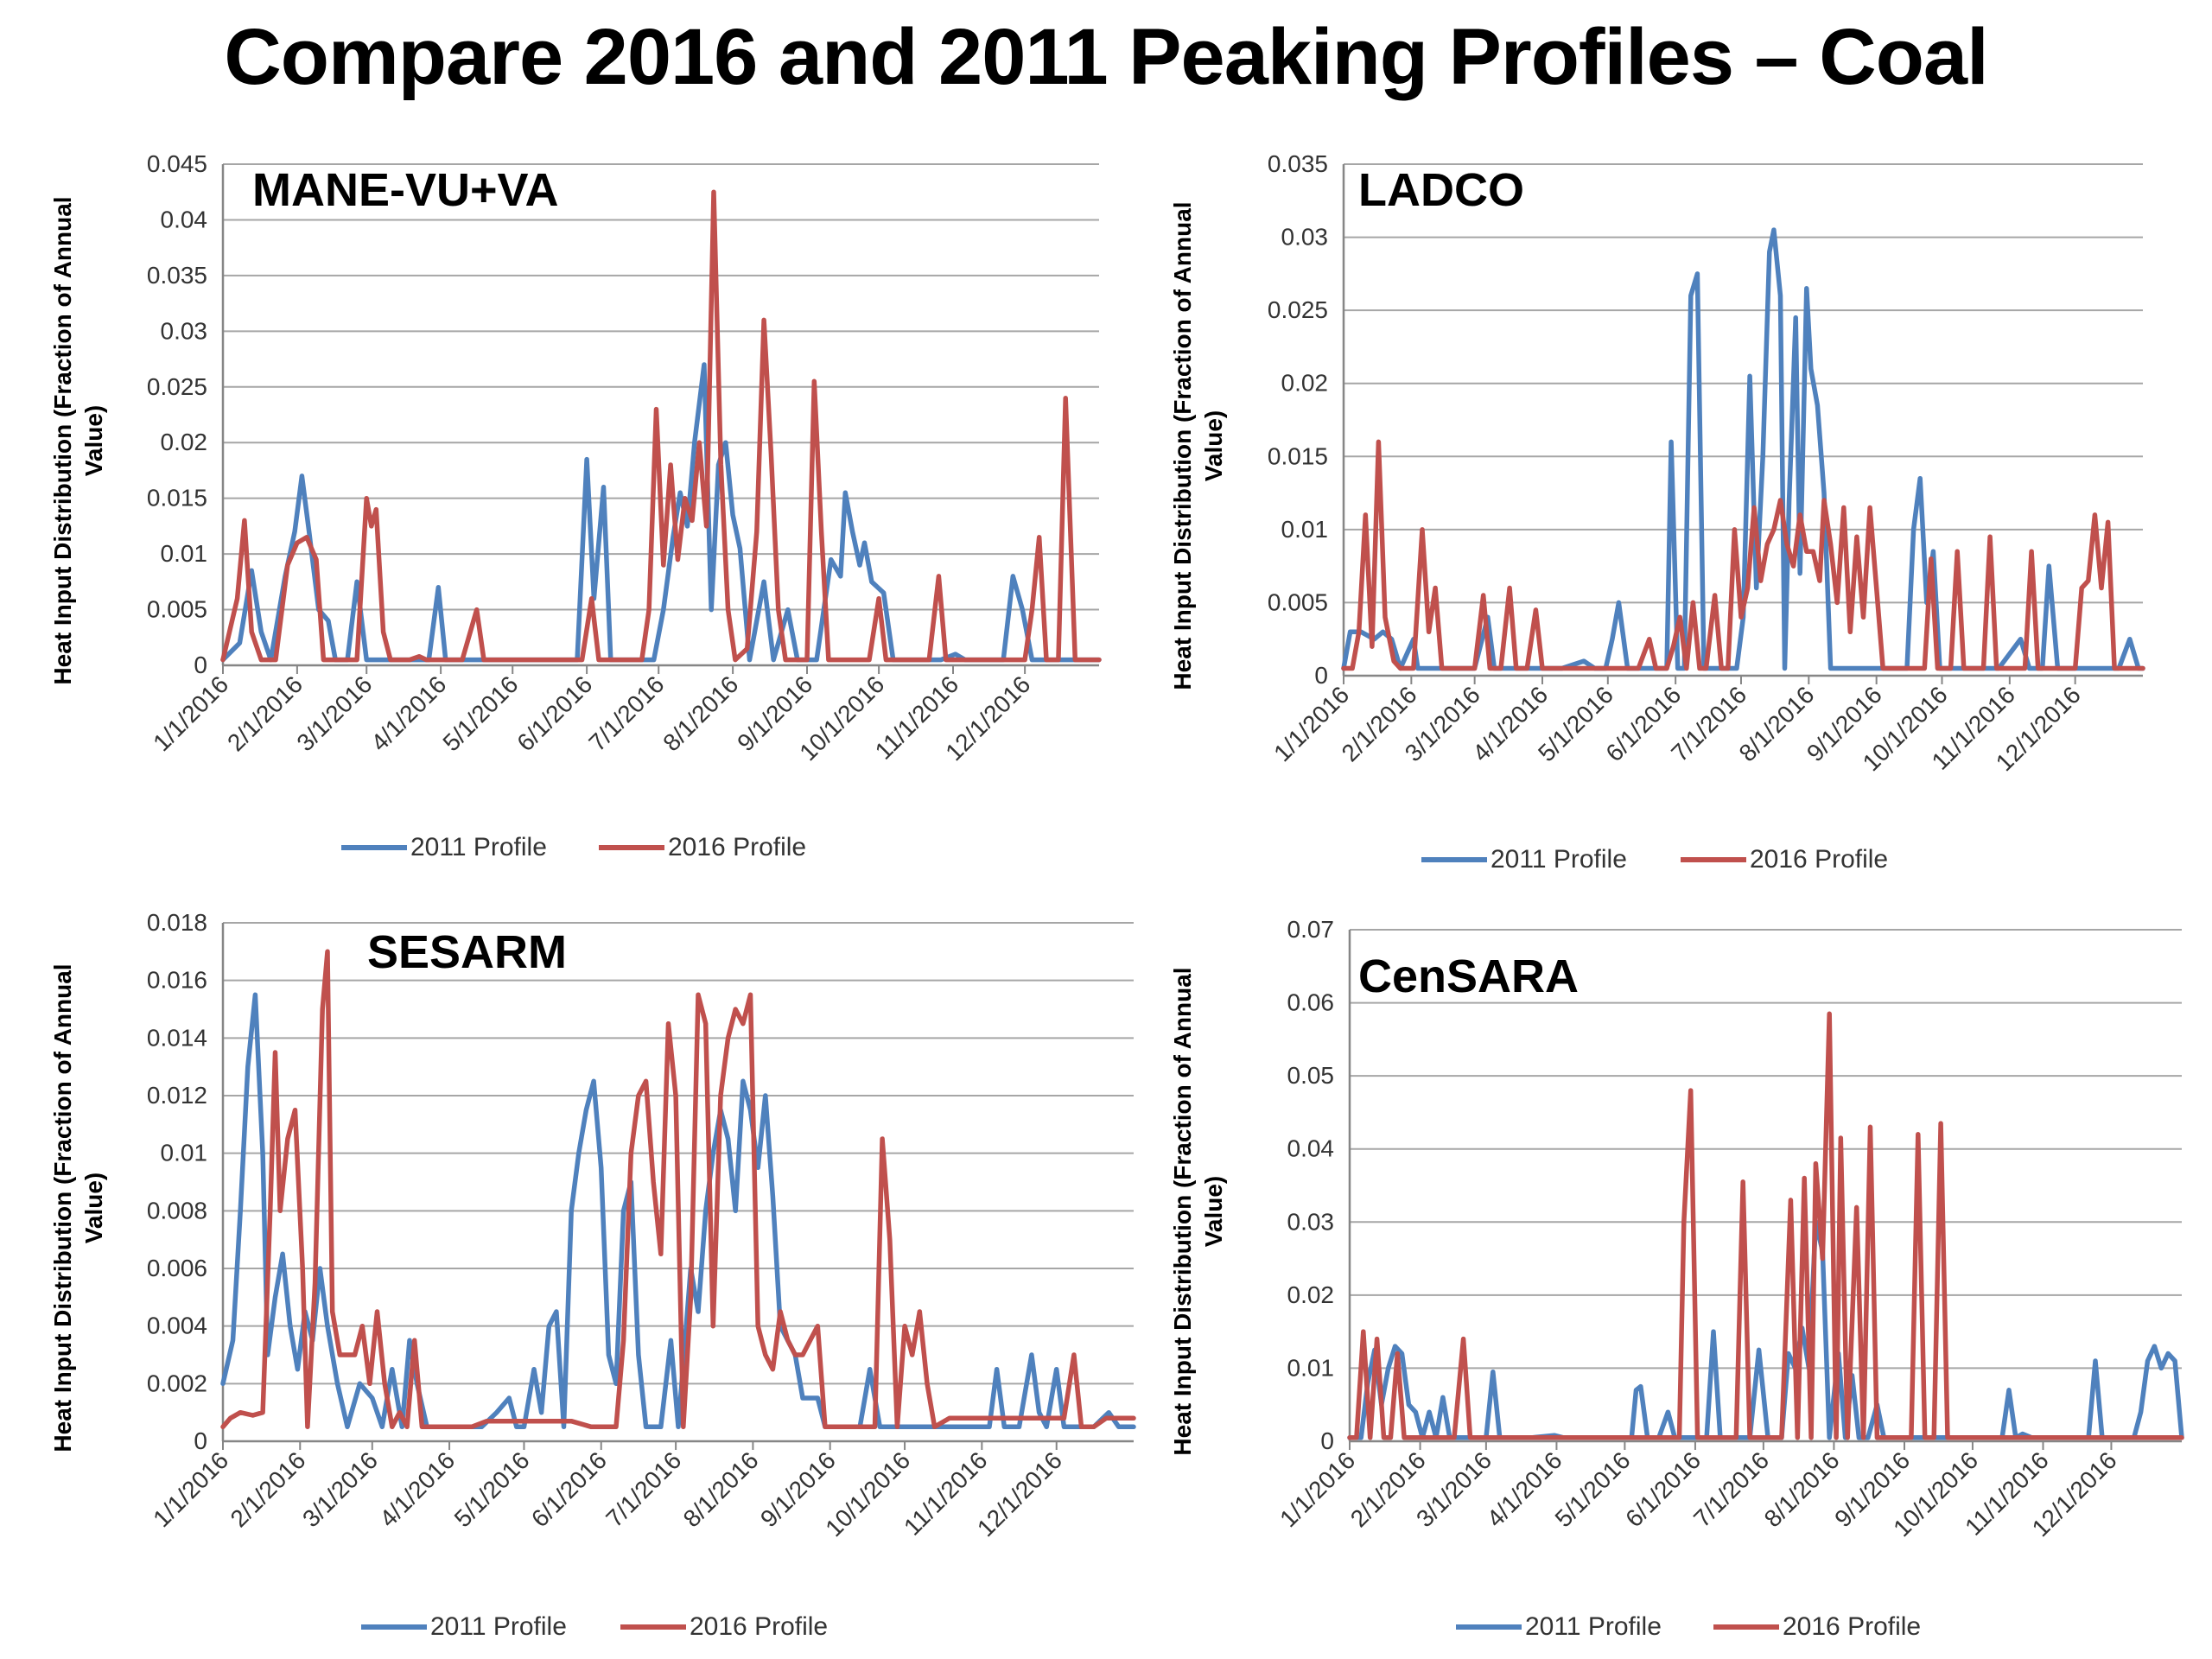 The width and height of the screenshot is (2212, 1659). What do you see at coordinates (1311, 1075) in the screenshot?
I see `y-tick-label: 0.05` at bounding box center [1311, 1075].